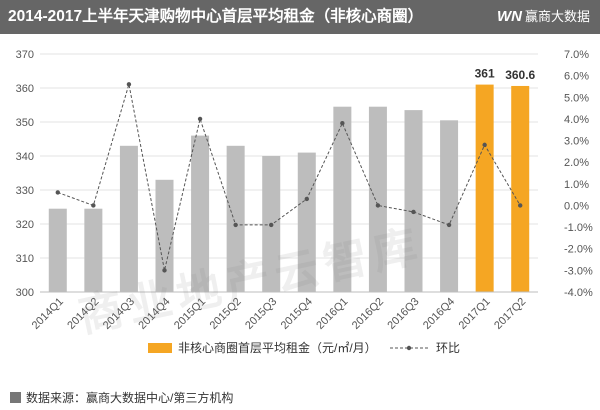 The image size is (600, 410). I want to click on legend-marker-line, so click(409, 348).